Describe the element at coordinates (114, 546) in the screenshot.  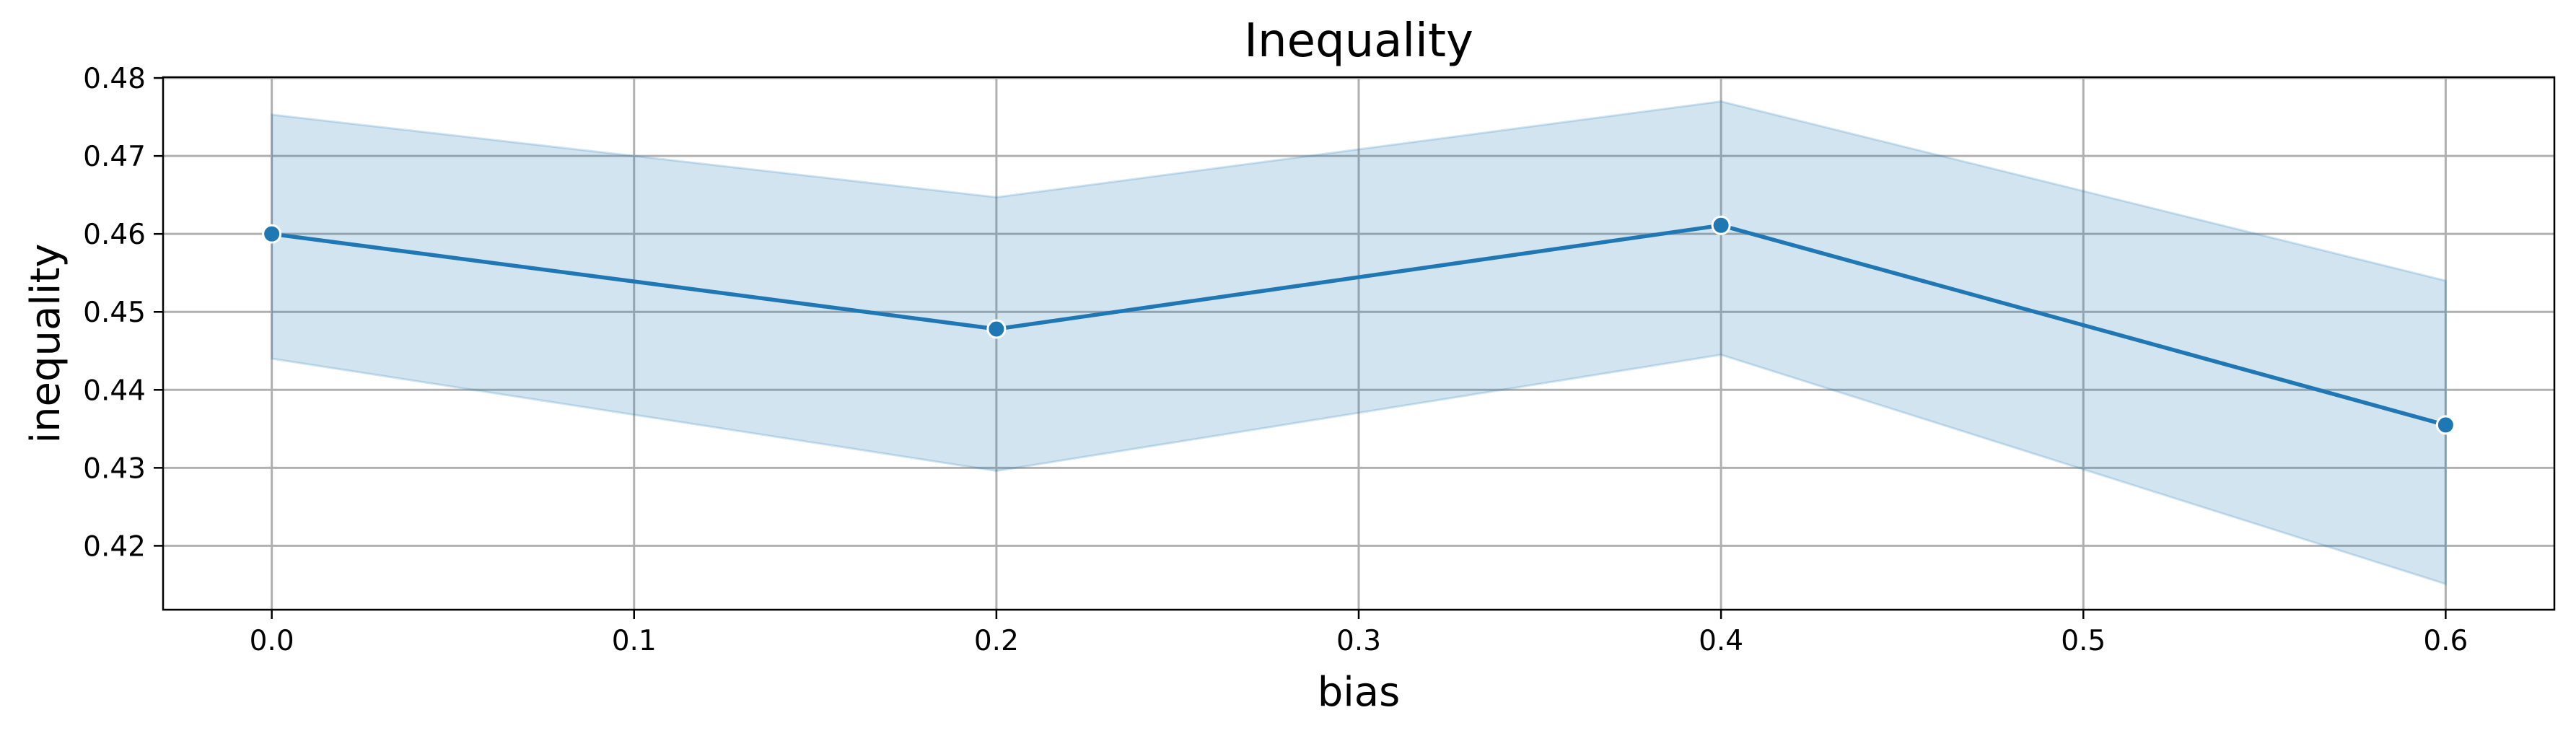
I see `y-tick-label: 0.42` at that location.